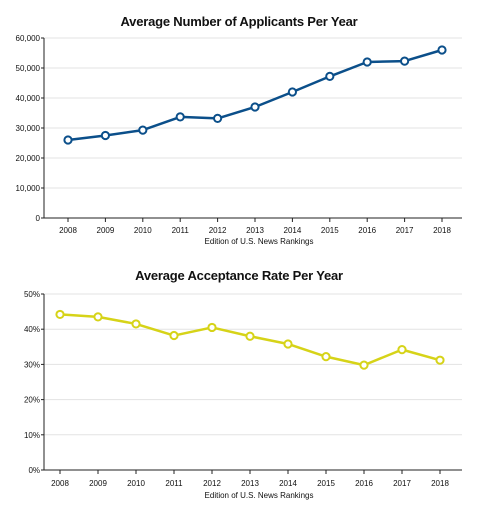 This screenshot has height=518, width=478. Describe the element at coordinates (32, 364) in the screenshot. I see `y-tick-label: 30%` at that location.